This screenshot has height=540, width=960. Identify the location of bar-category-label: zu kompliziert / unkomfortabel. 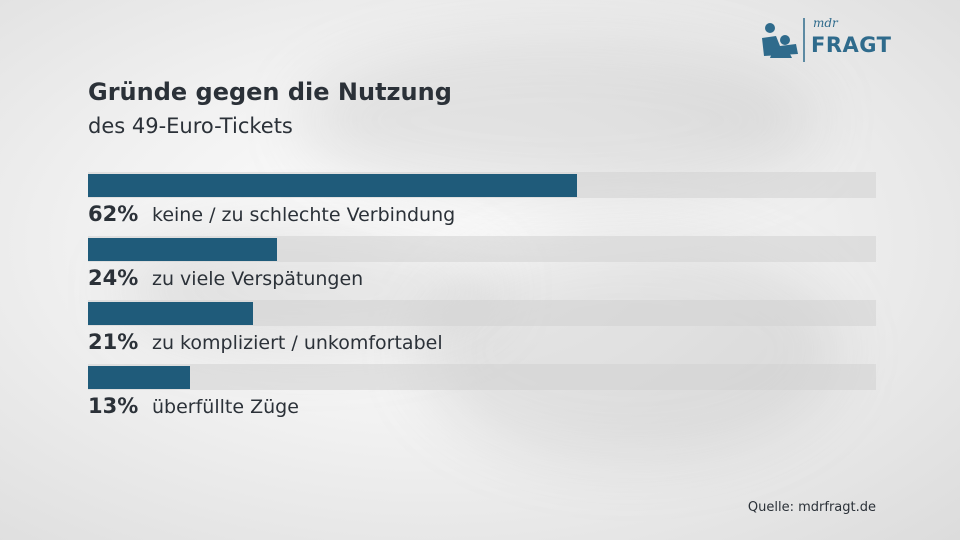
(297, 343).